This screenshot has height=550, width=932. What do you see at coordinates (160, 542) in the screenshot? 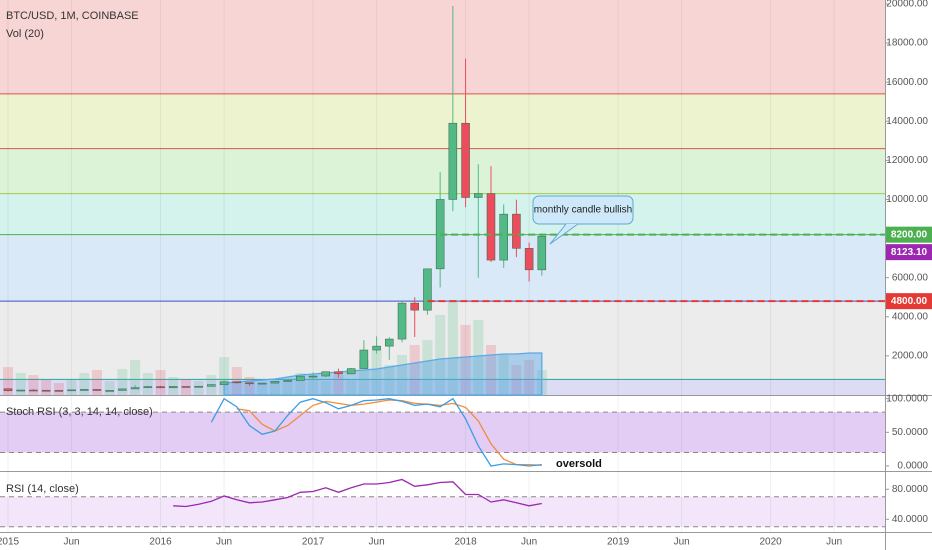
I see `x-tick-label: 2016` at bounding box center [160, 542].